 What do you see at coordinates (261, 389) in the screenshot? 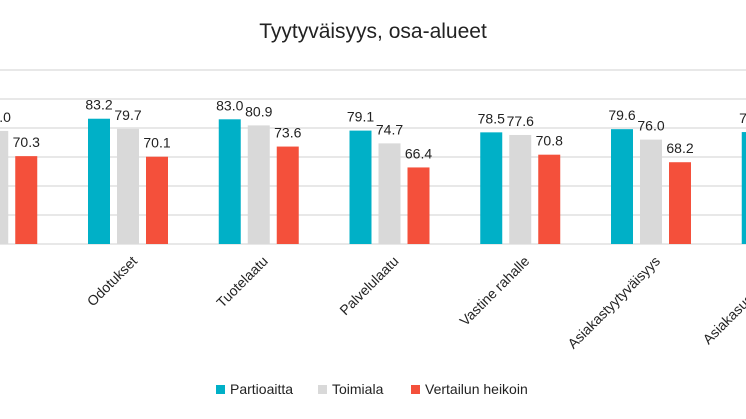
I see `legend-label: Partioaitta` at bounding box center [261, 389].